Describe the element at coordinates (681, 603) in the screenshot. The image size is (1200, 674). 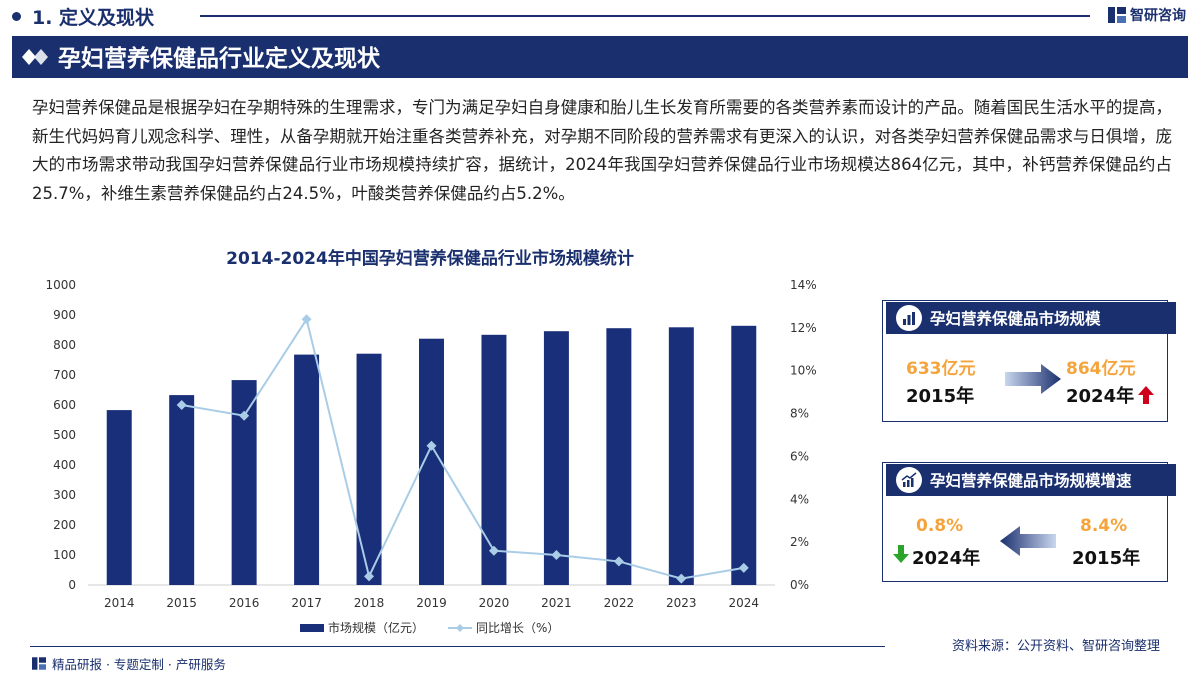
I see `x-tick-label: 2023` at that location.